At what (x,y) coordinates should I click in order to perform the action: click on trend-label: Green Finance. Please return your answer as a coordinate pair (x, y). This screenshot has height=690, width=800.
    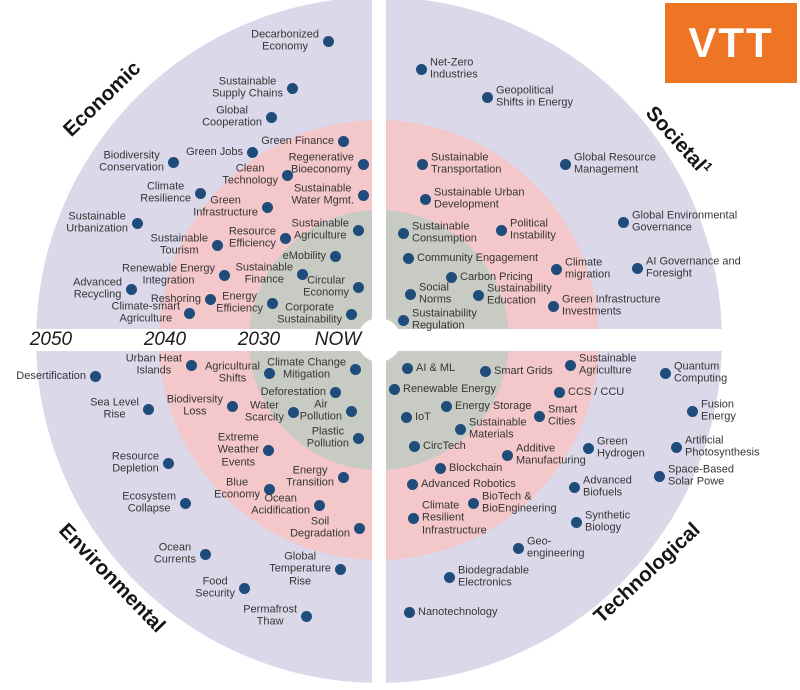
    Looking at the image, I should click on (297, 140).